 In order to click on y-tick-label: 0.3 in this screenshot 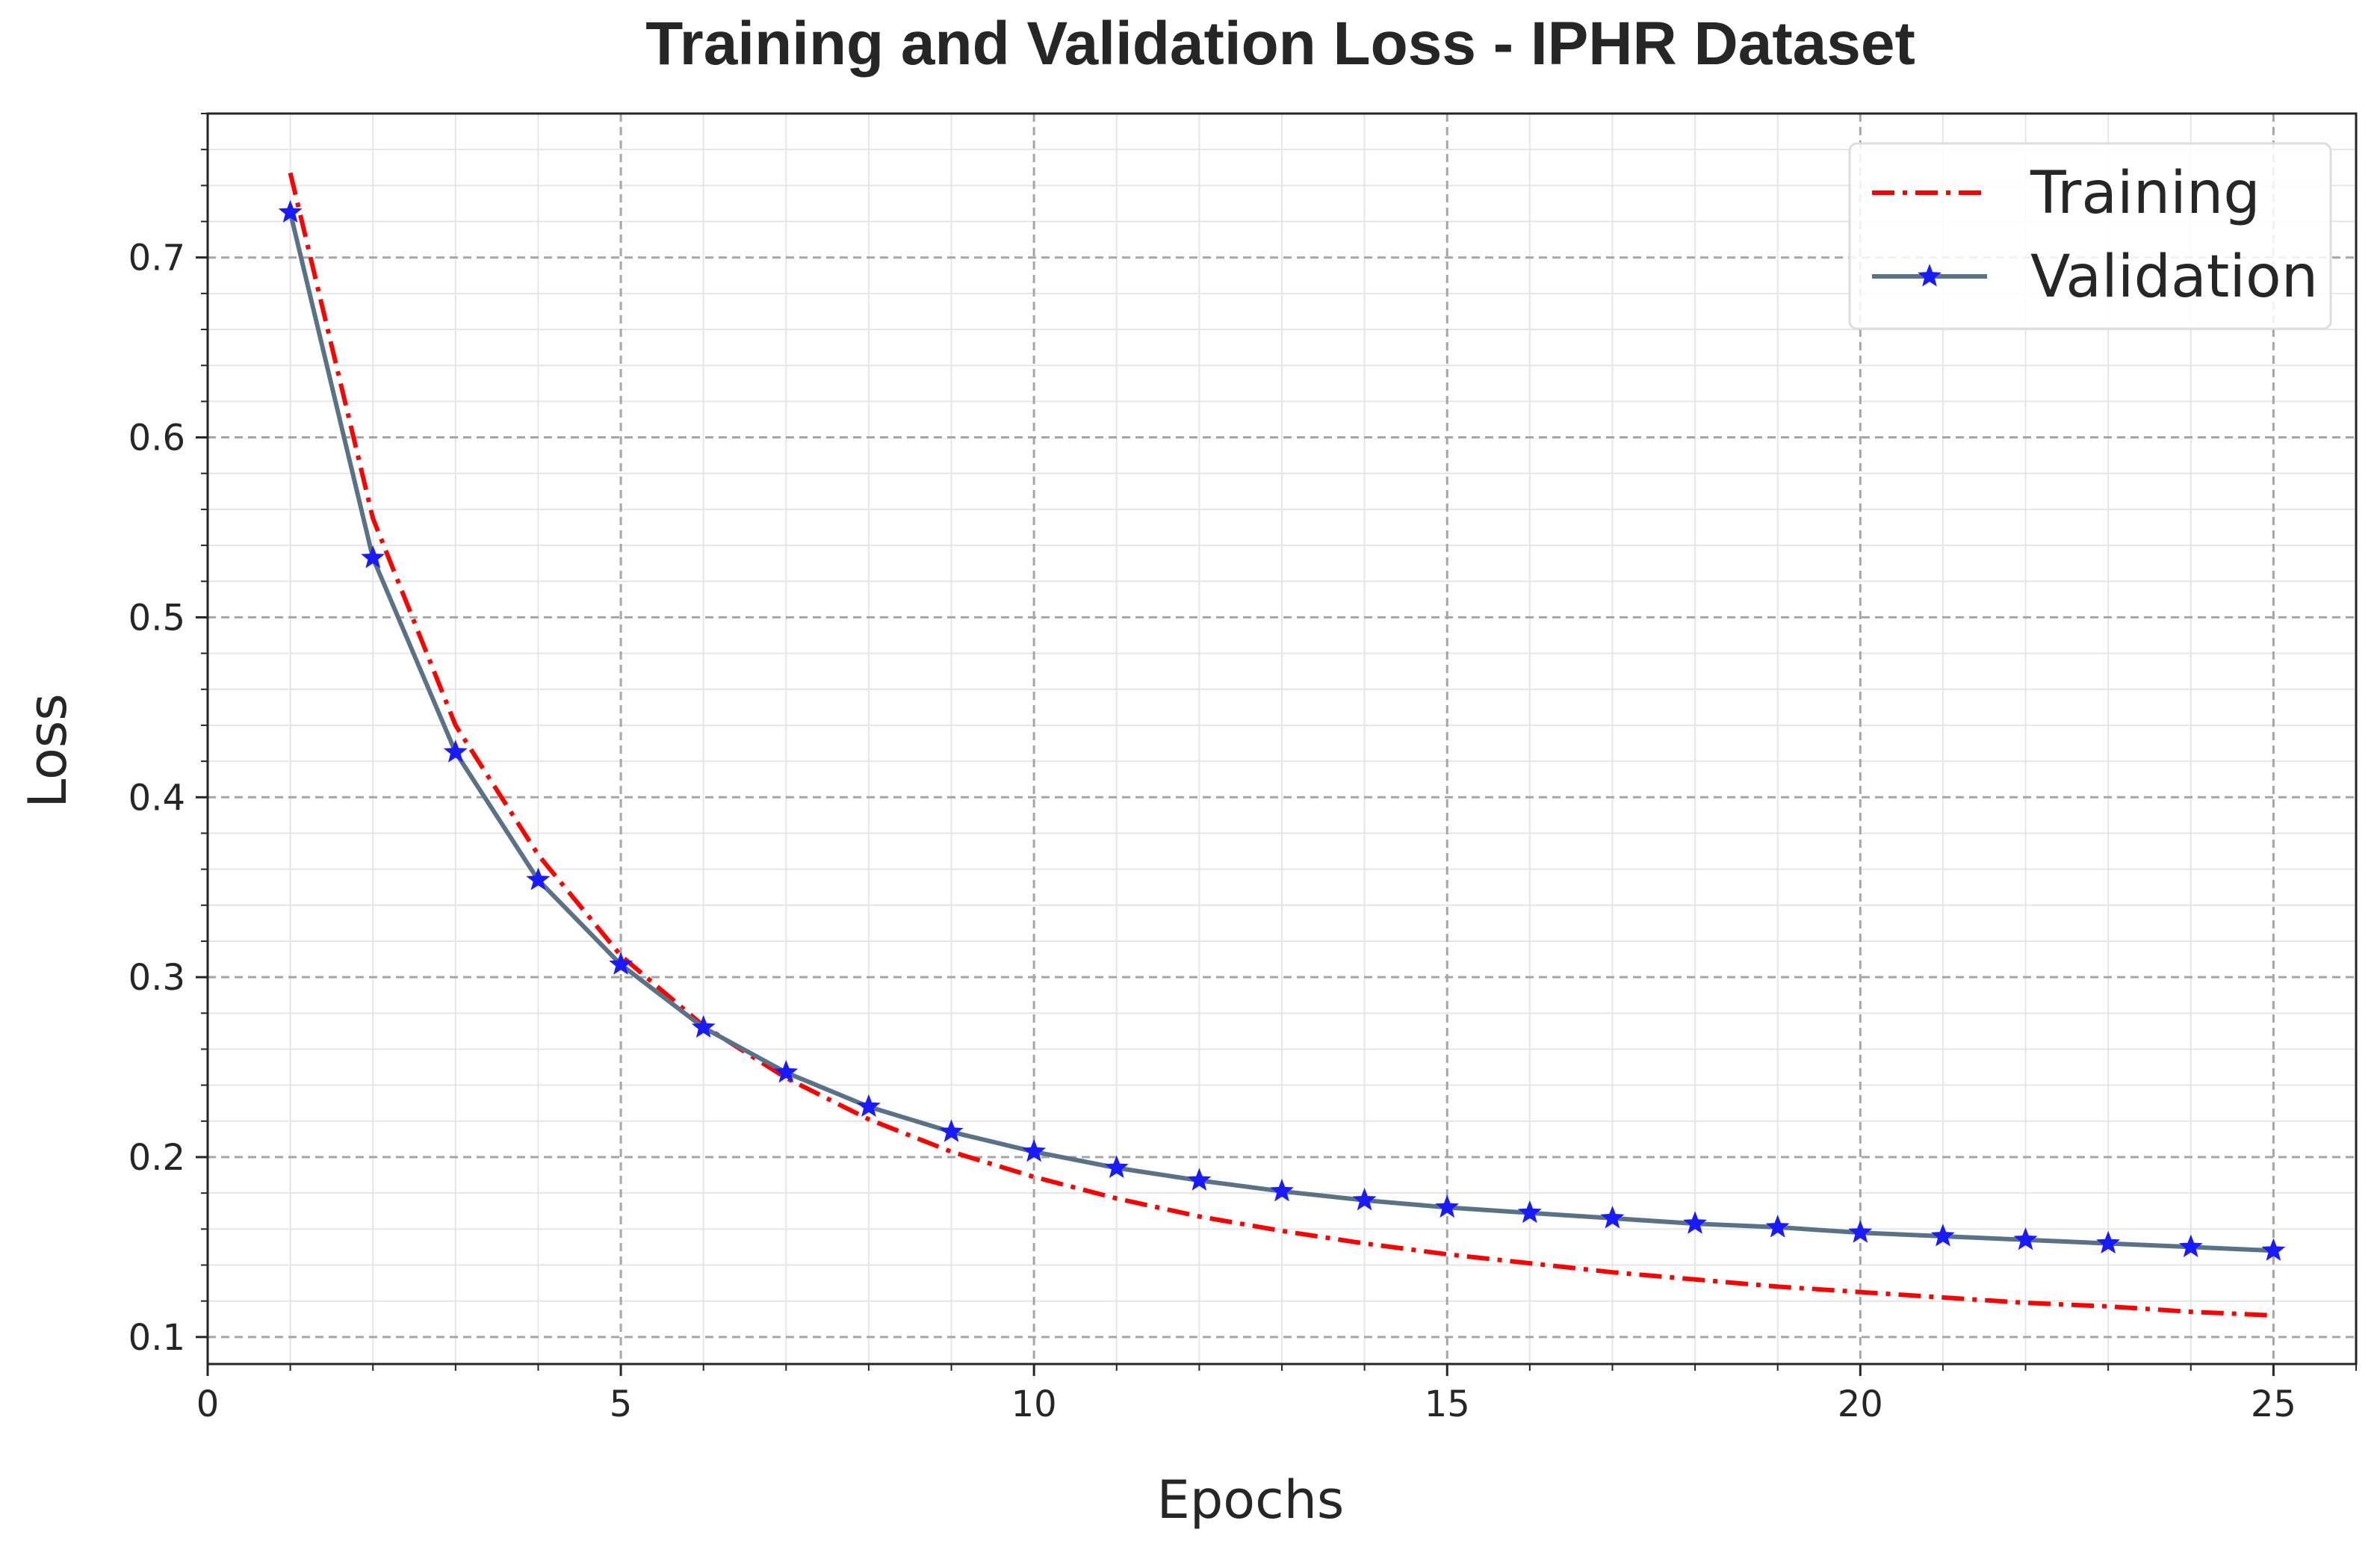, I will do `click(156, 978)`.